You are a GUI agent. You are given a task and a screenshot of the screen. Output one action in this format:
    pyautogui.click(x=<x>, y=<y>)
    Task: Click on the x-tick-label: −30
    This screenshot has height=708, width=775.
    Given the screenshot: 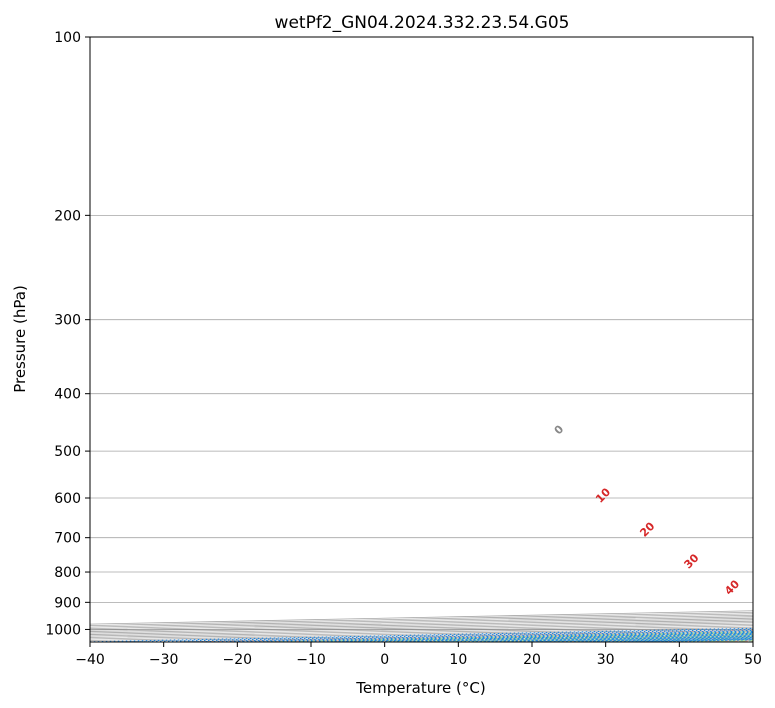 What is the action you would take?
    pyautogui.click(x=164, y=660)
    